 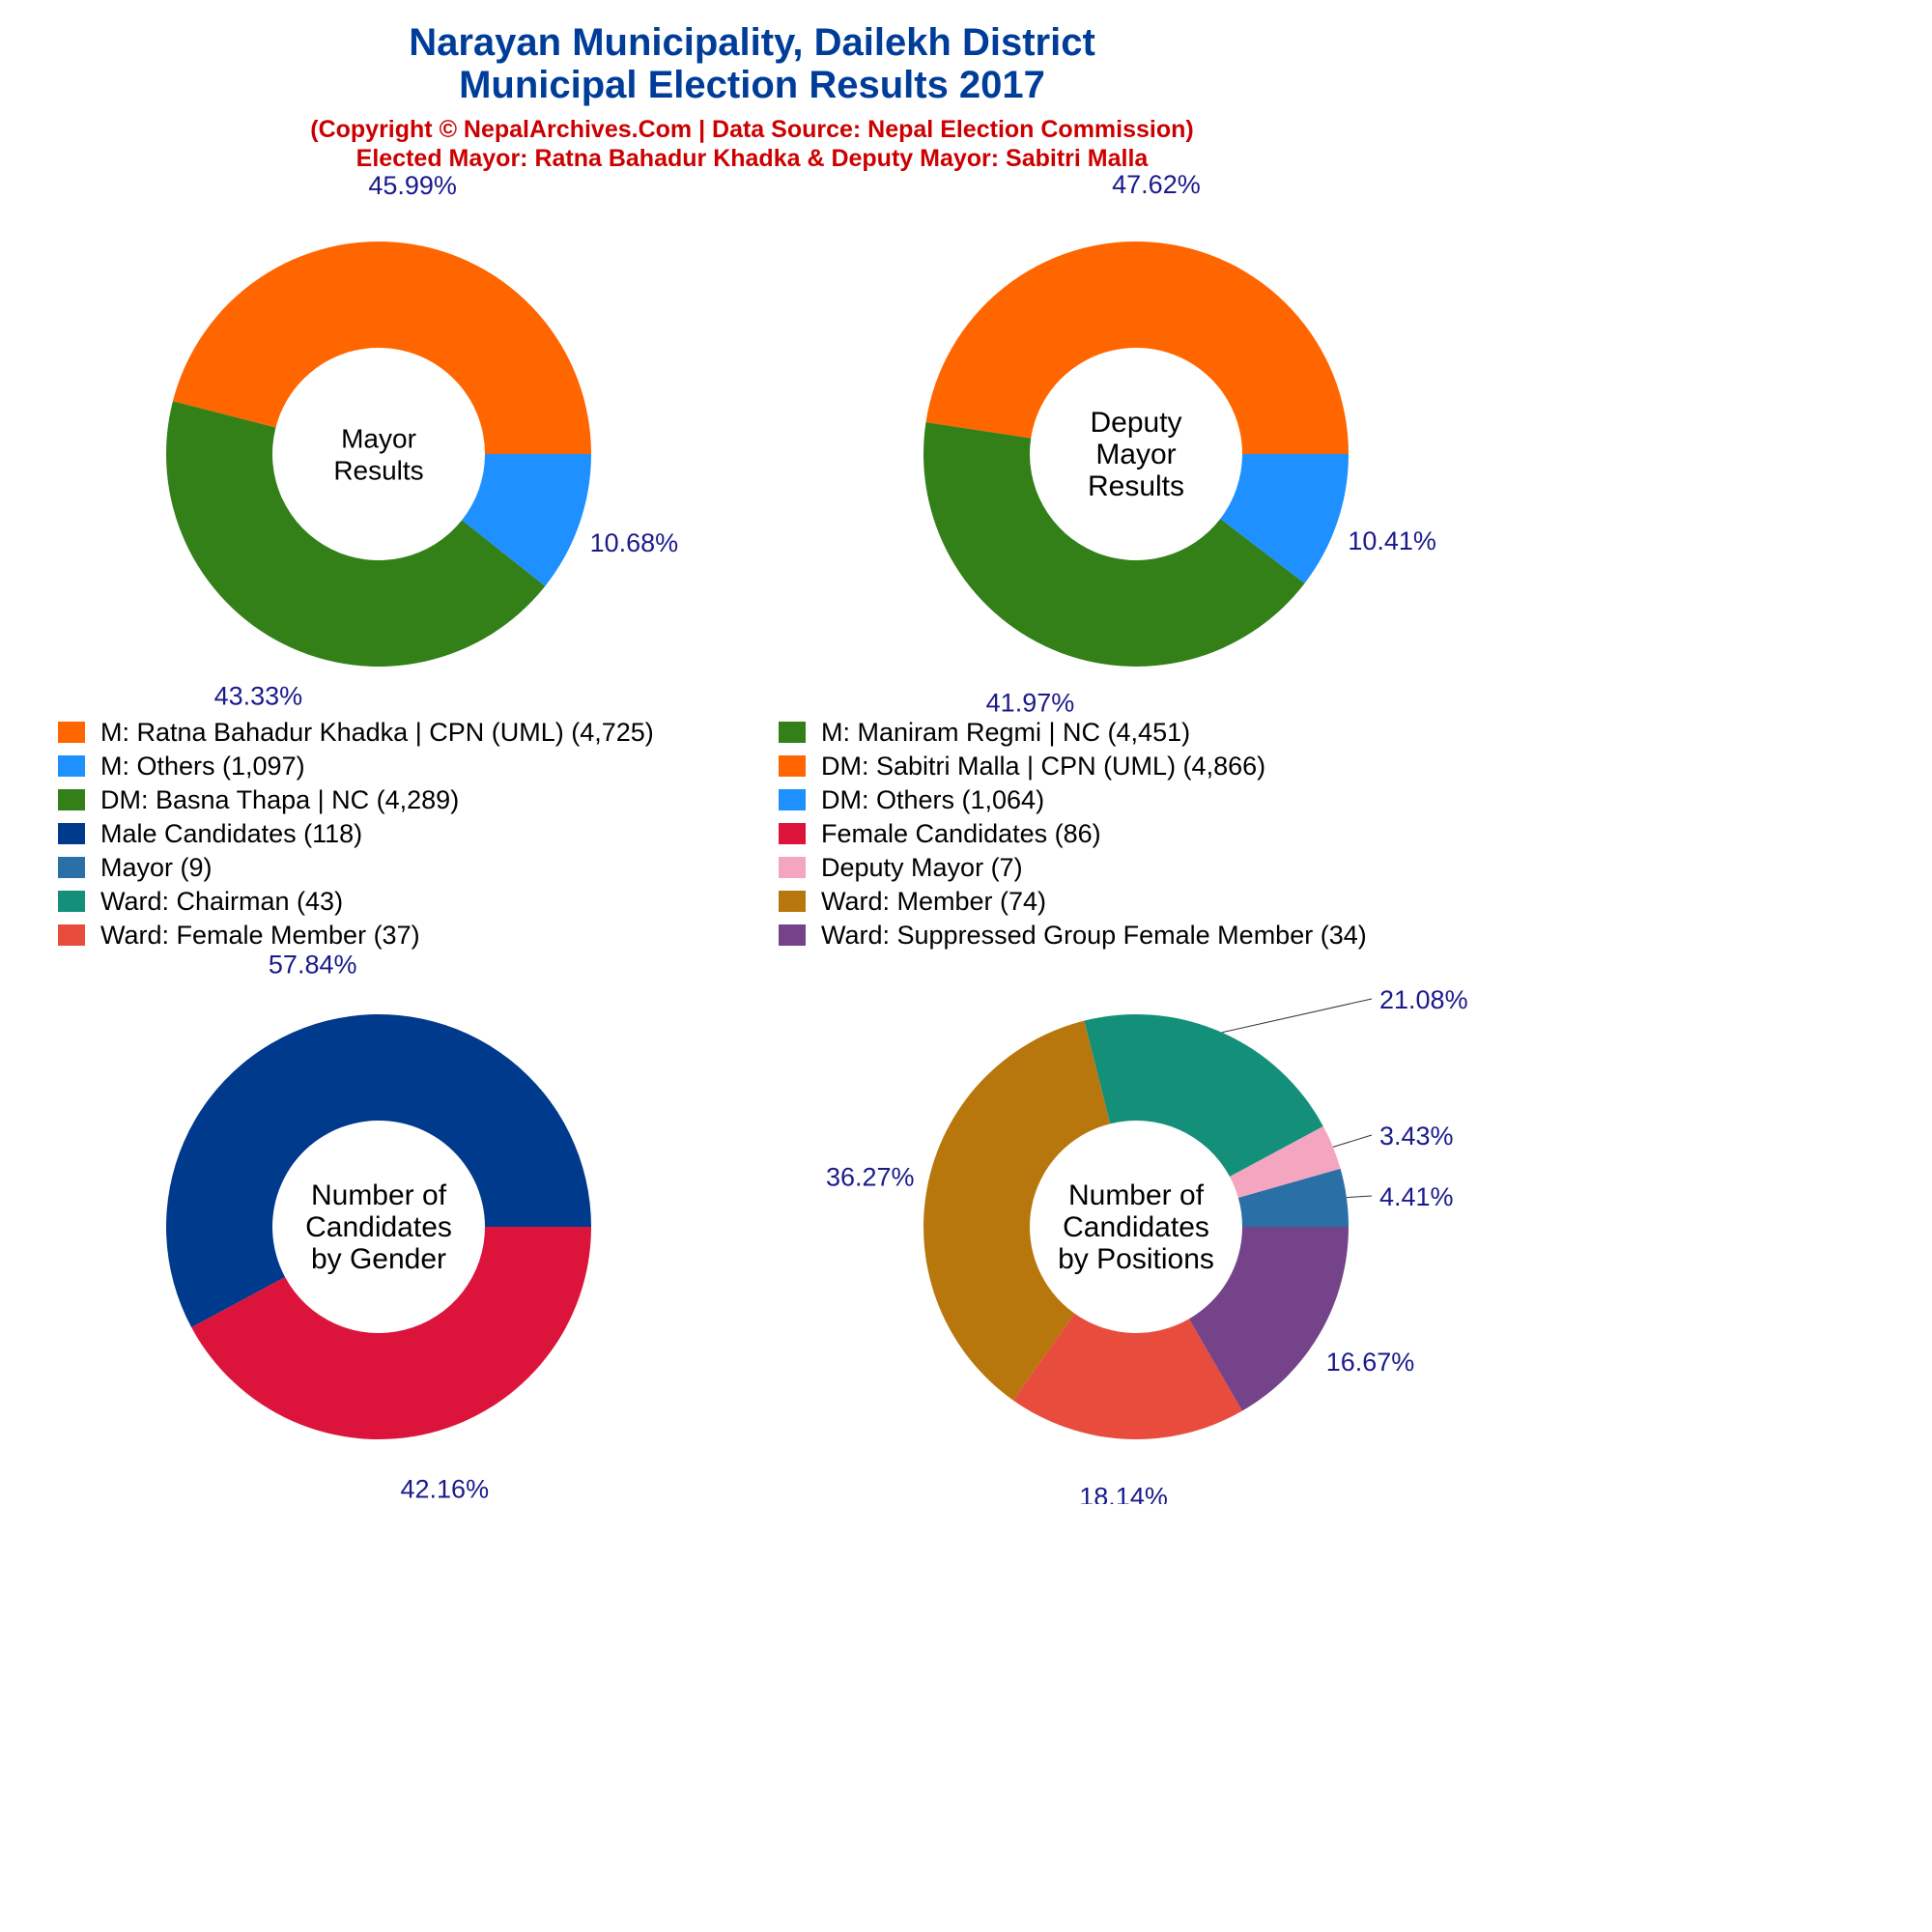 What do you see at coordinates (1416, 1136) in the screenshot?
I see `slice-percent-label: 3.43%` at bounding box center [1416, 1136].